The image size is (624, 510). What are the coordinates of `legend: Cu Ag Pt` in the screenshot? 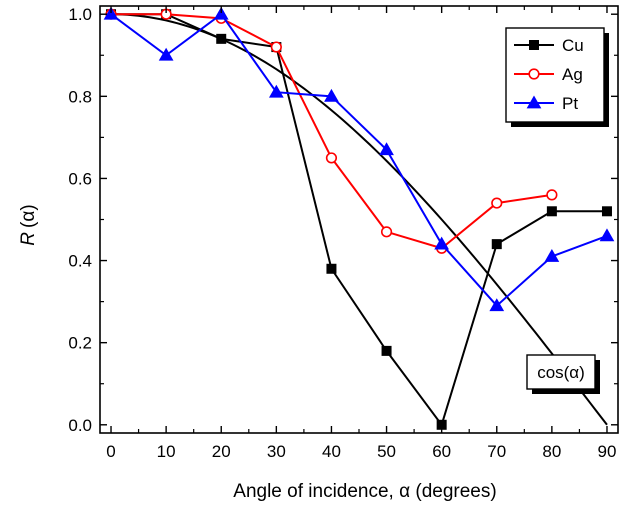 It's located at (557, 77).